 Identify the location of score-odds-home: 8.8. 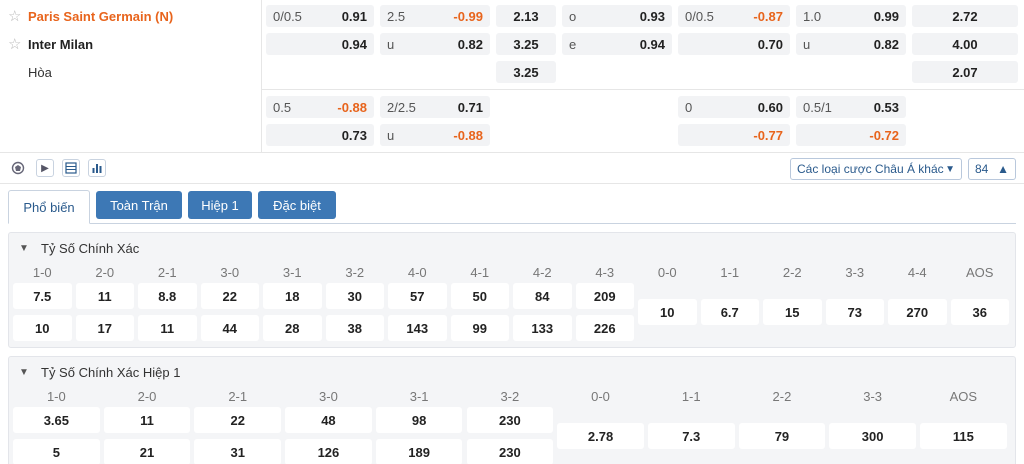
(167, 296).